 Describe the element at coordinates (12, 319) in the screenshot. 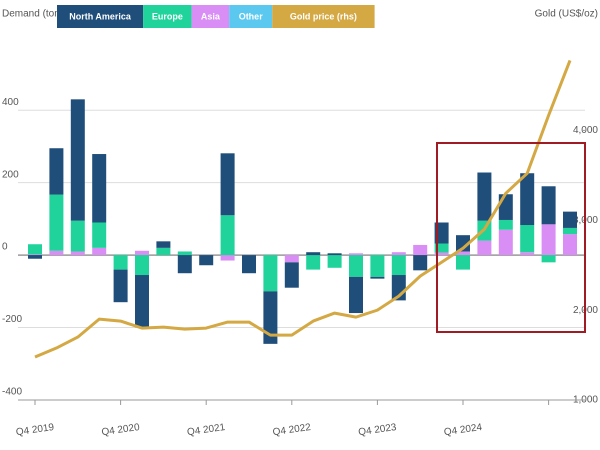

I see `y-tick-label: -200` at that location.